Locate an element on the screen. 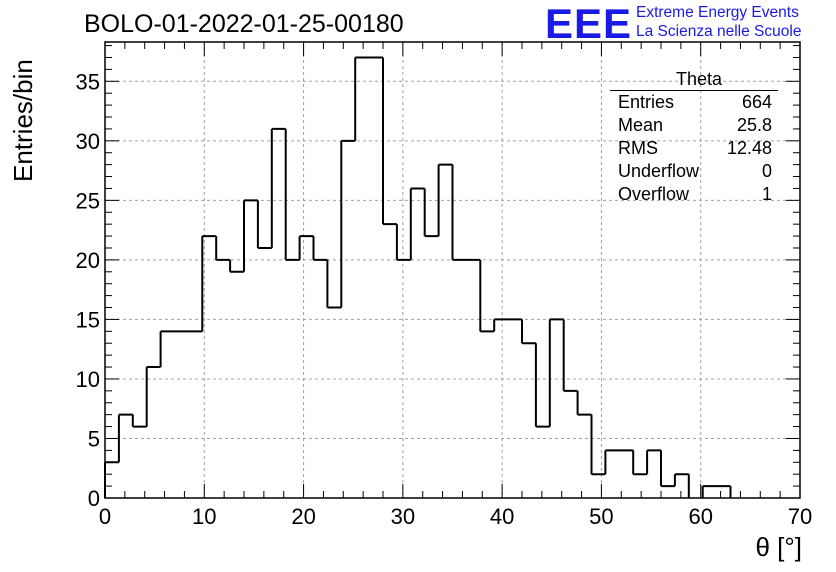 The width and height of the screenshot is (836, 572). y-tick-label: 0 is located at coordinates (94, 498).